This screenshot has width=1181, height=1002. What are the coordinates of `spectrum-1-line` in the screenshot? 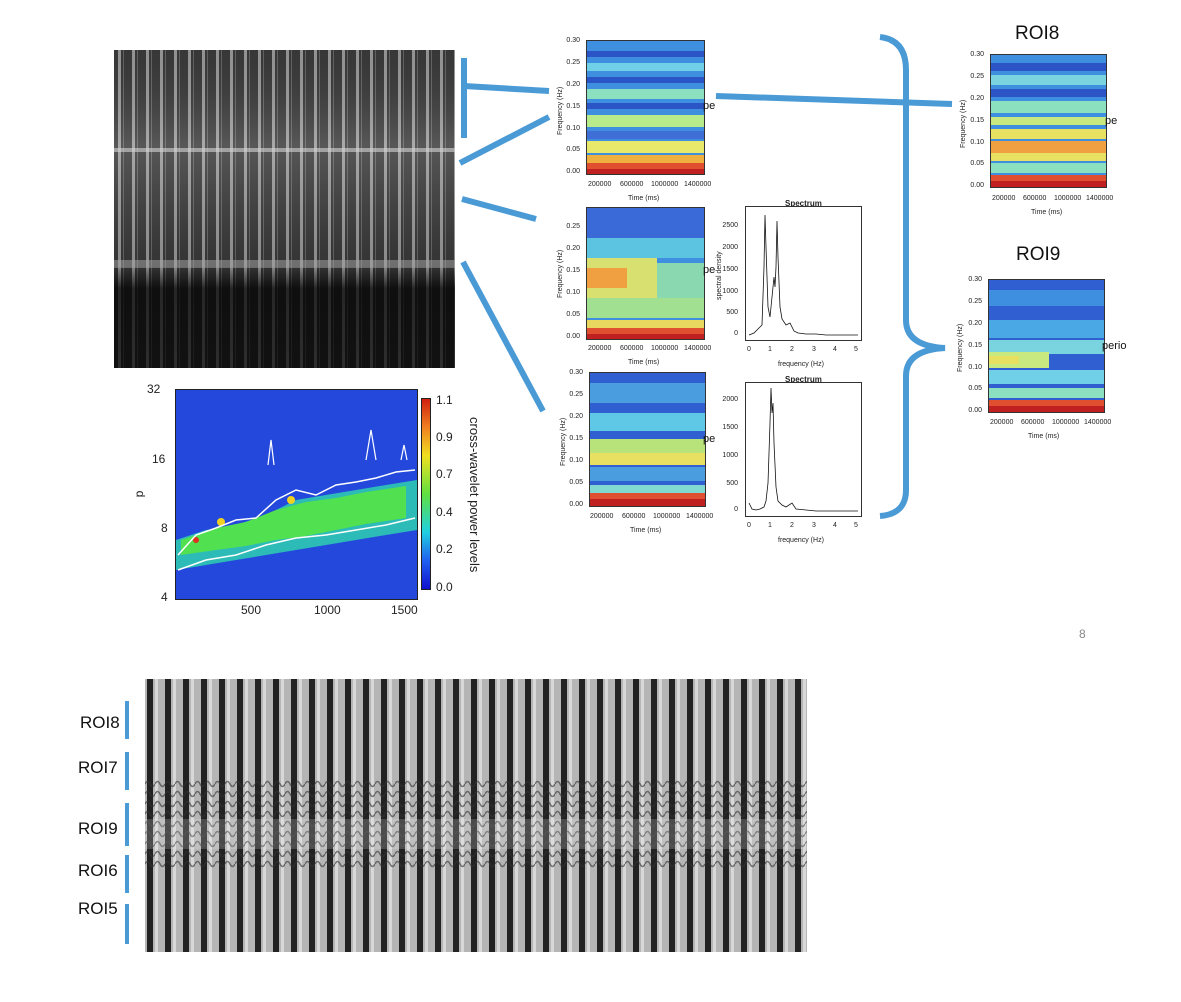 It's located at (803, 275).